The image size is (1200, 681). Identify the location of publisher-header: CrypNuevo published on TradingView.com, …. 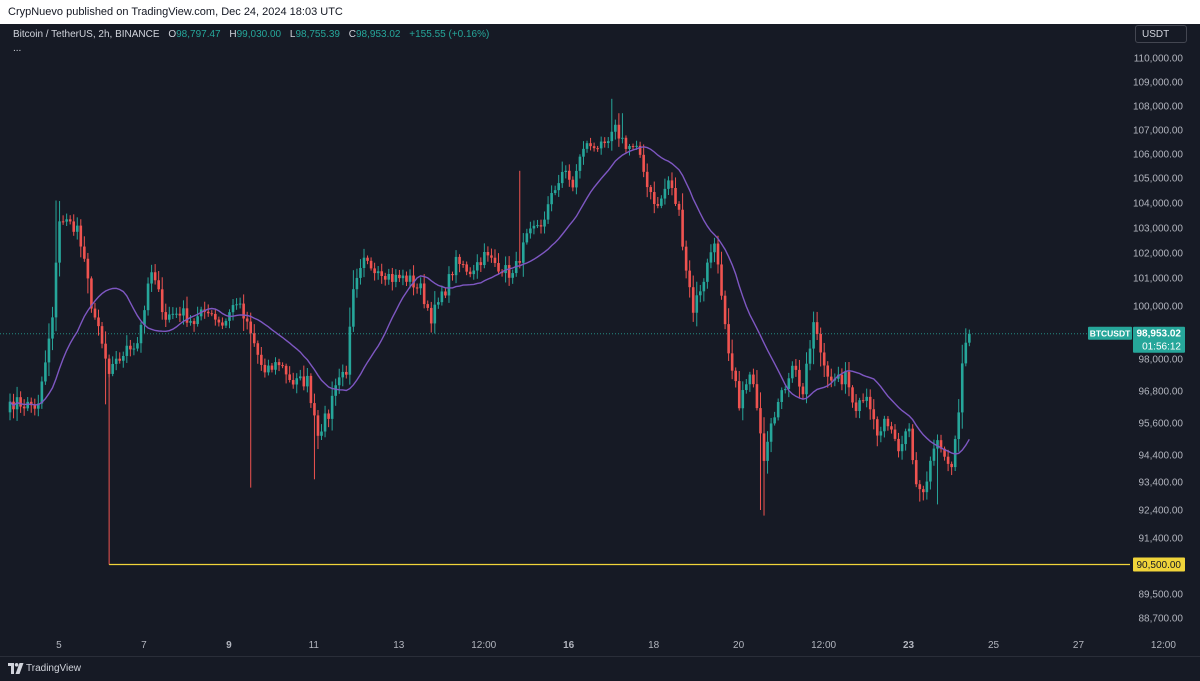
(600, 12).